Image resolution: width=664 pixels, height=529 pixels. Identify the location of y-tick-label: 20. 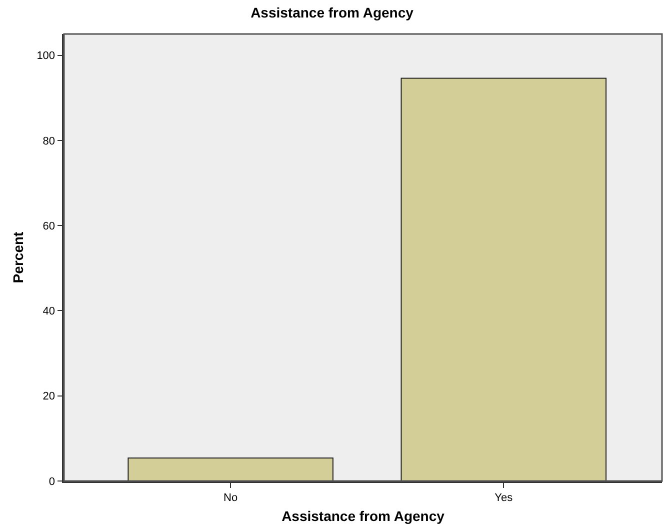
(49, 396).